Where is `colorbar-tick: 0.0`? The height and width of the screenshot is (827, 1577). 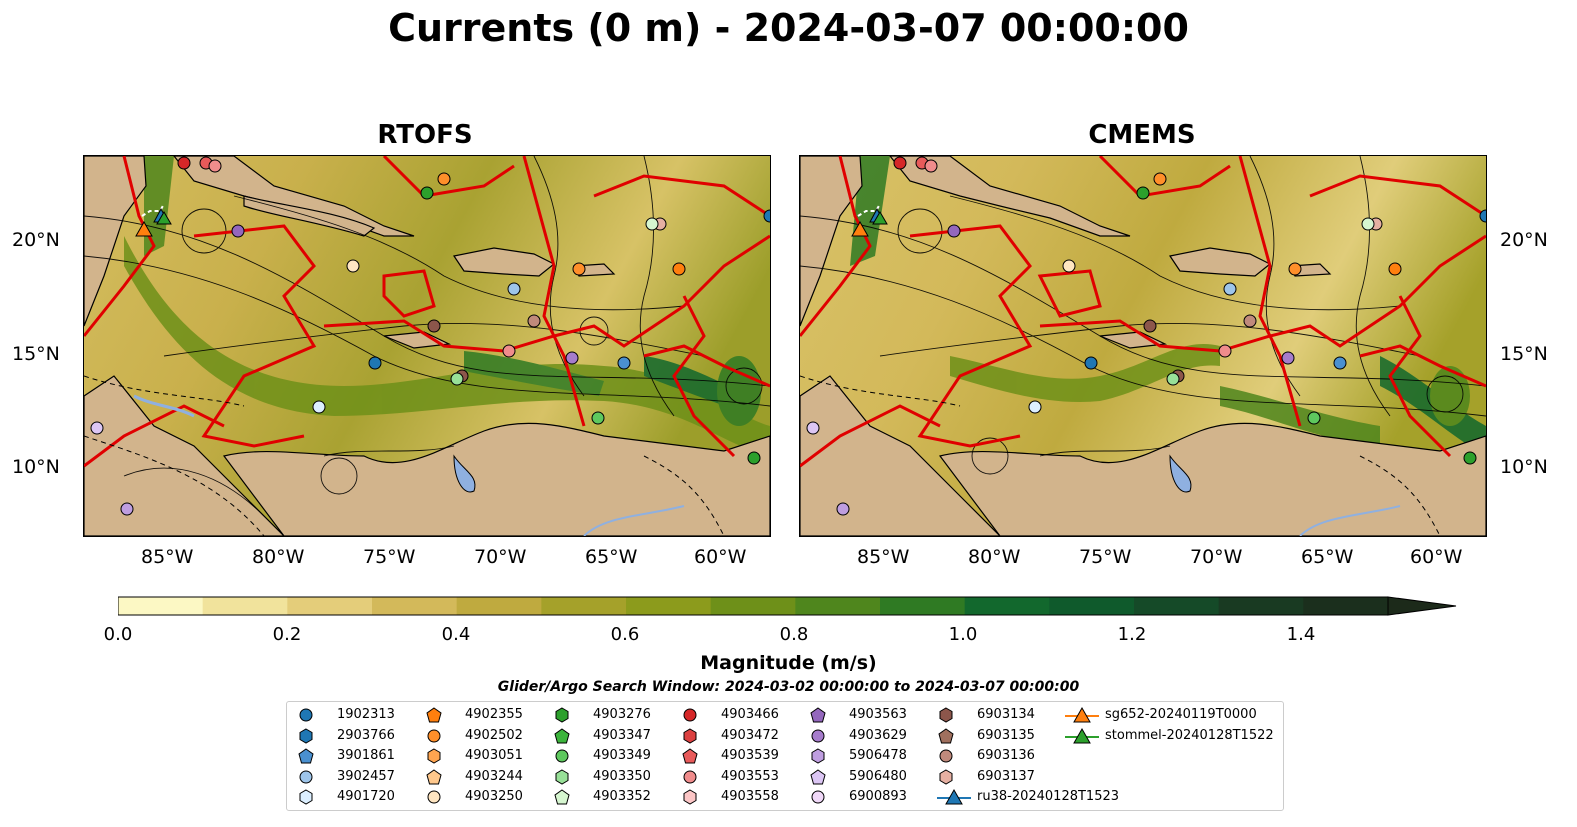
colorbar-tick: 0.0 is located at coordinates (118, 634).